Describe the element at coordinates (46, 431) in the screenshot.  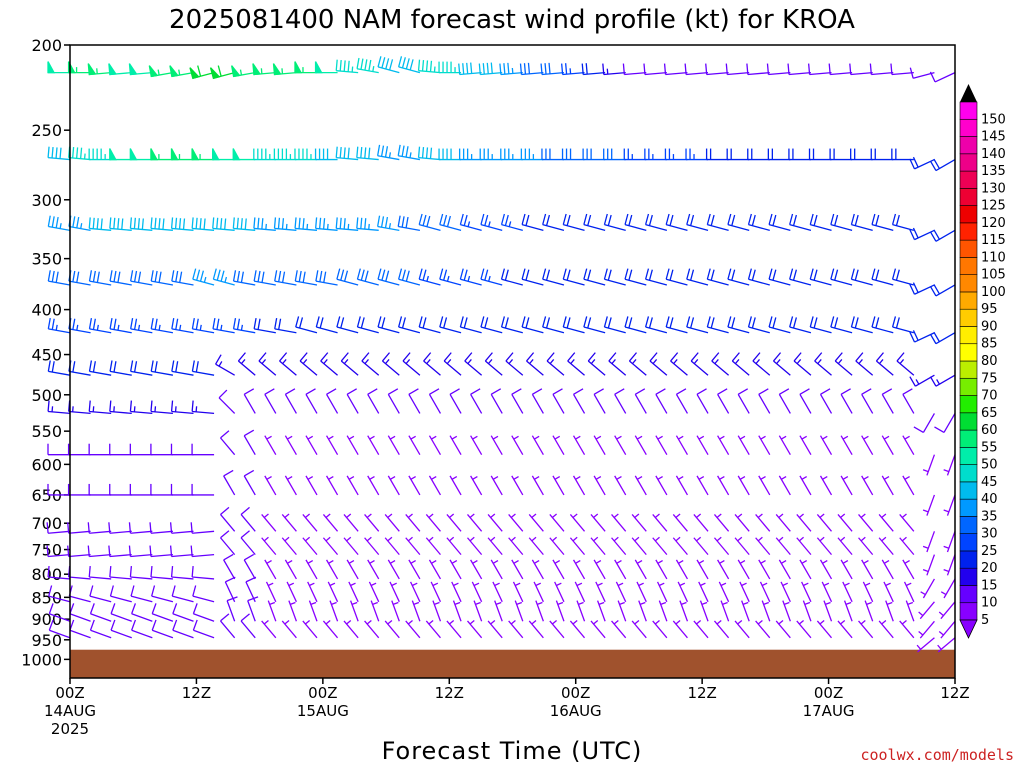
I see `y-tick-label: 550` at that location.